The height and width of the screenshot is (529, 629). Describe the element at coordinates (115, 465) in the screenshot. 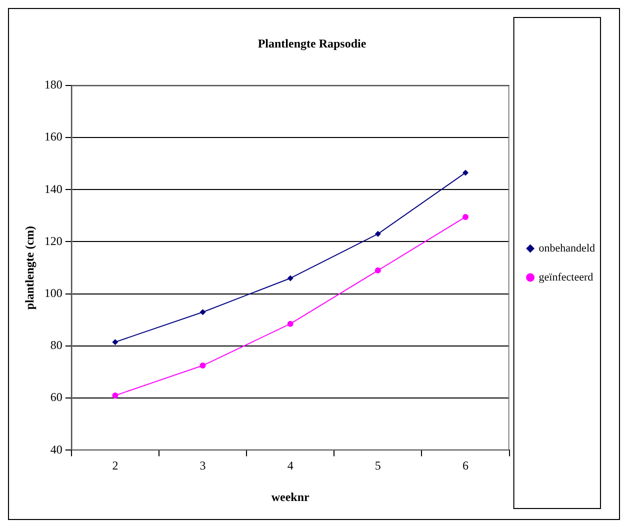

I see `x-tick-label: 2` at that location.